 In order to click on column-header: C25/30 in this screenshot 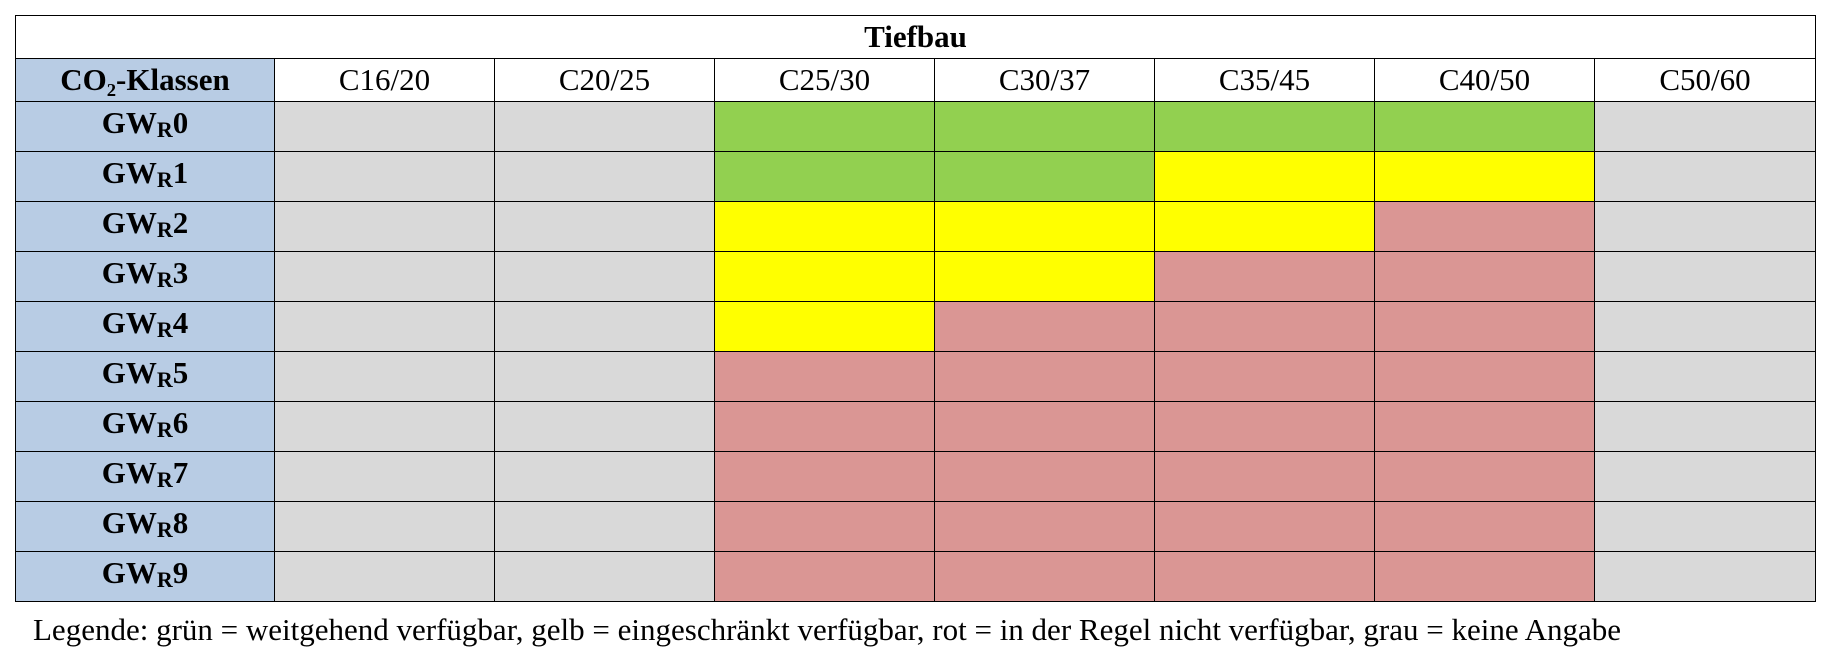, I will do `click(824, 80)`.